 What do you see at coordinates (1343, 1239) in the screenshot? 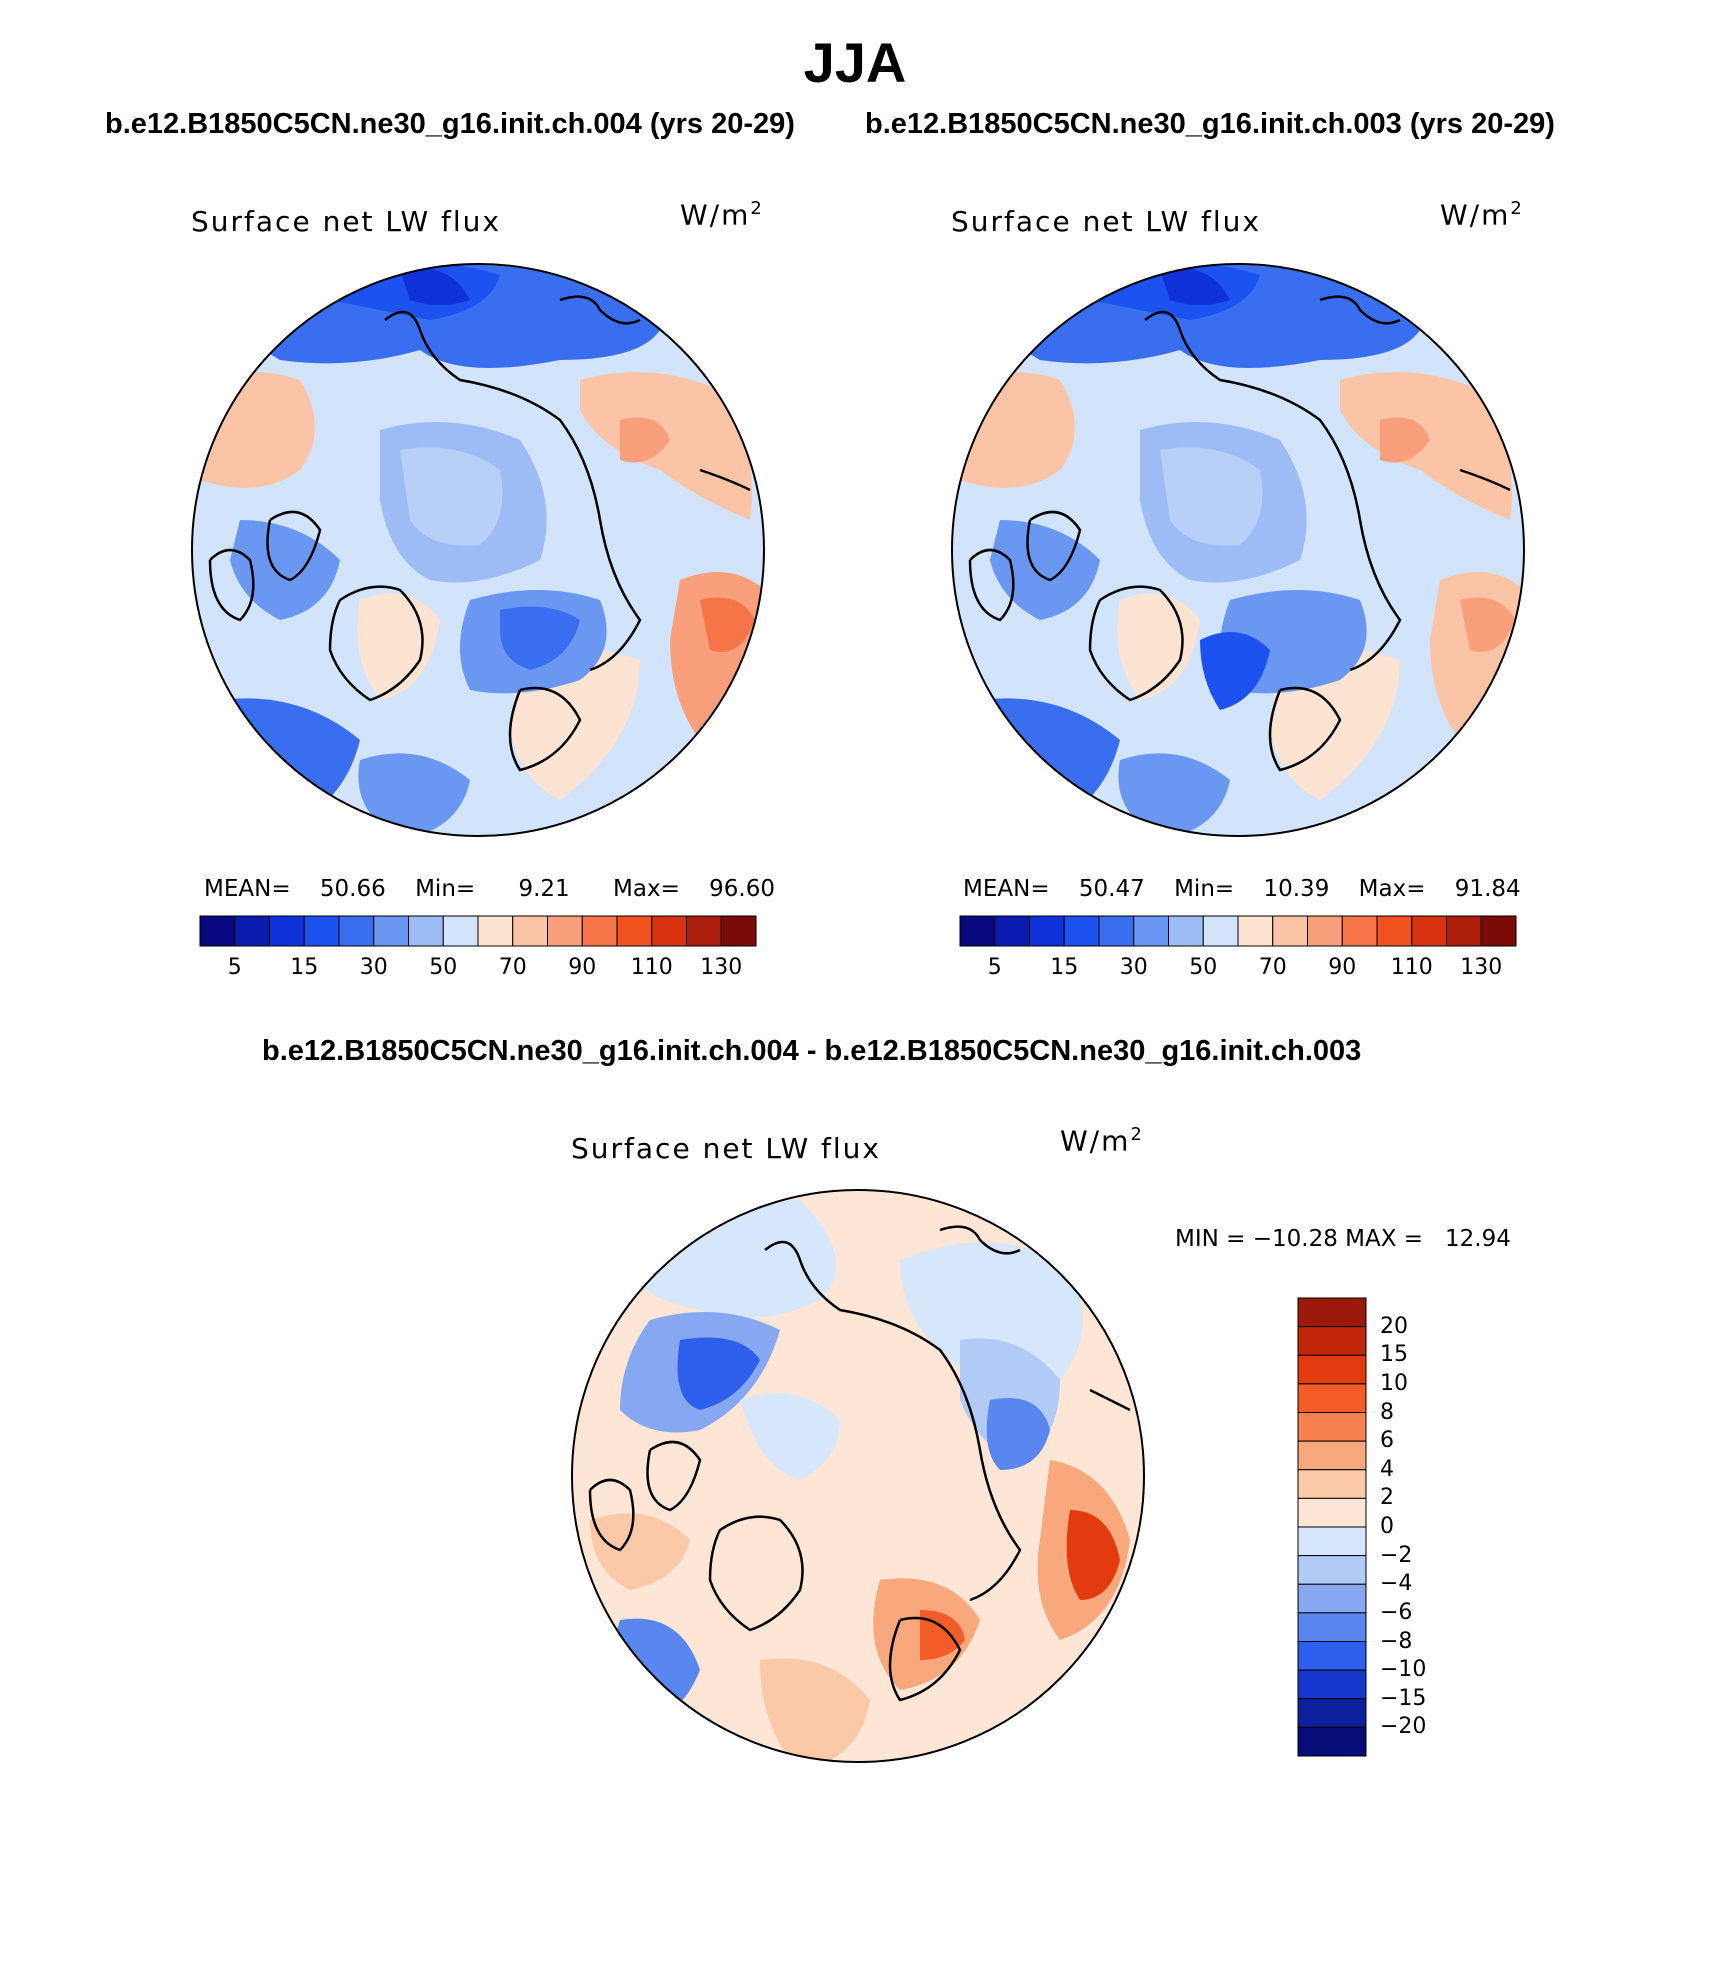
I see `diff-minmax: MIN = −10.28 MAX = 12.94` at bounding box center [1343, 1239].